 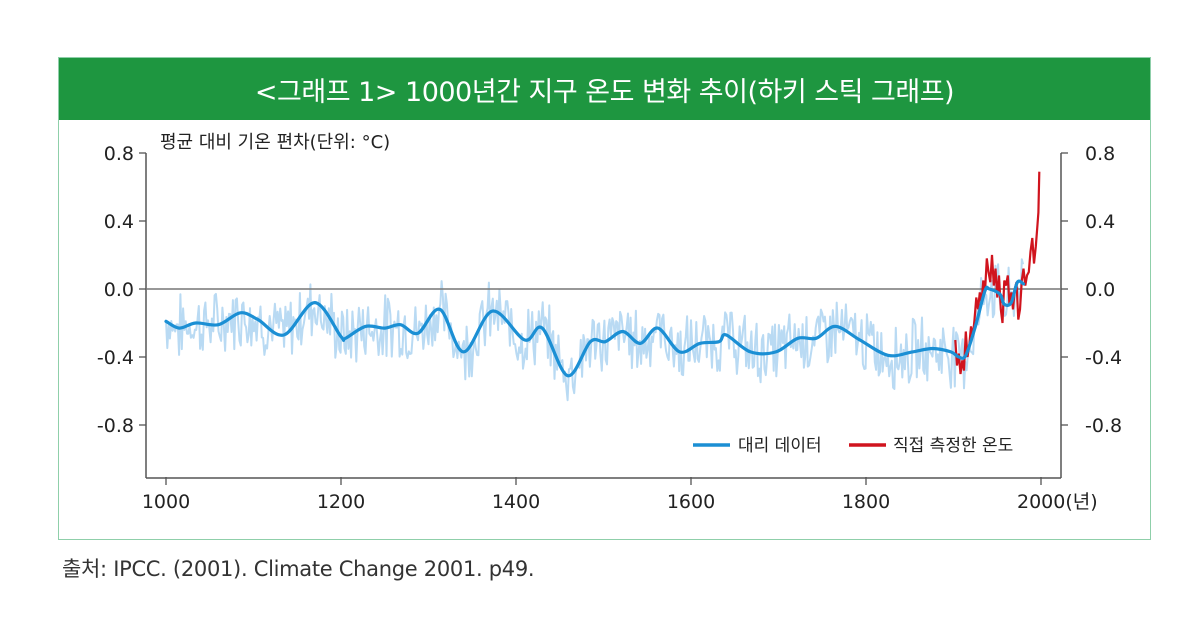 I want to click on legend: 대리 데이터 직접 측정한 온도, so click(x=853, y=446).